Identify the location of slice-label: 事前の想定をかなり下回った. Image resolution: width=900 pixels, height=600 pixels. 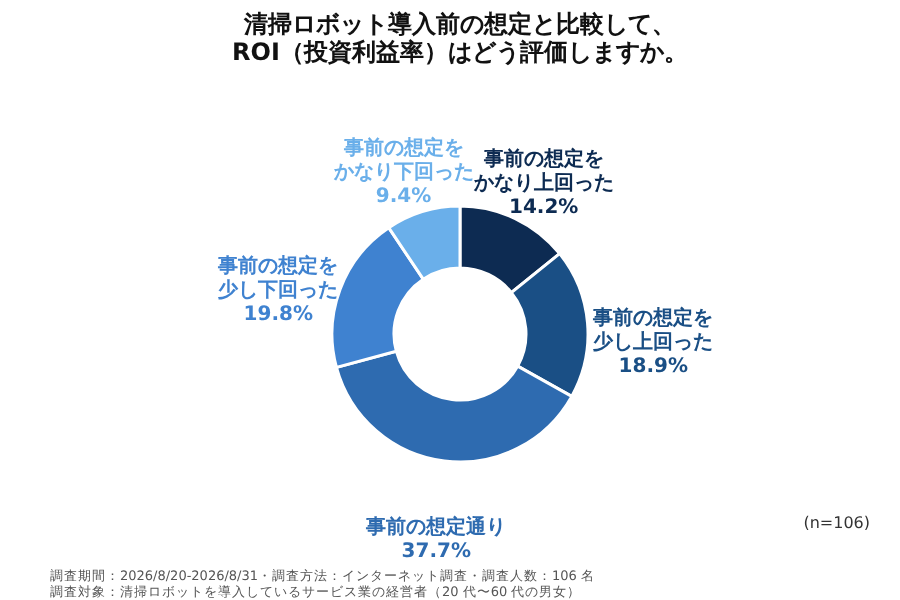
(402, 160).